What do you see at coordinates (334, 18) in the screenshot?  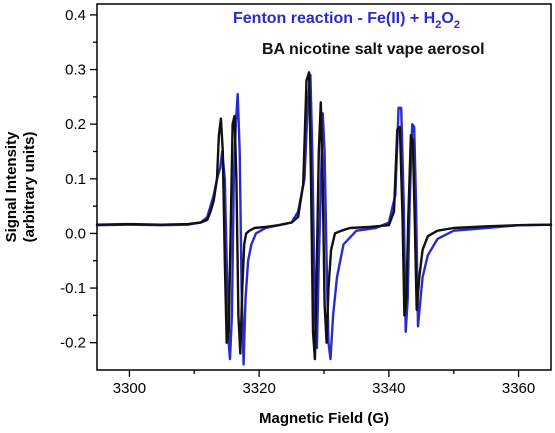 I see `legend-text-part: Fenton reaction - Fe(II) + H` at bounding box center [334, 18].